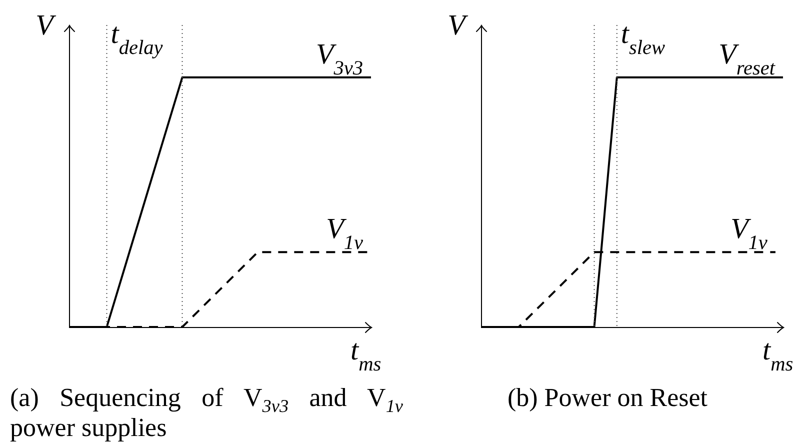 Image resolution: width=803 pixels, height=448 pixels. I want to click on text: t$_{slew}$, so click(643, 38).